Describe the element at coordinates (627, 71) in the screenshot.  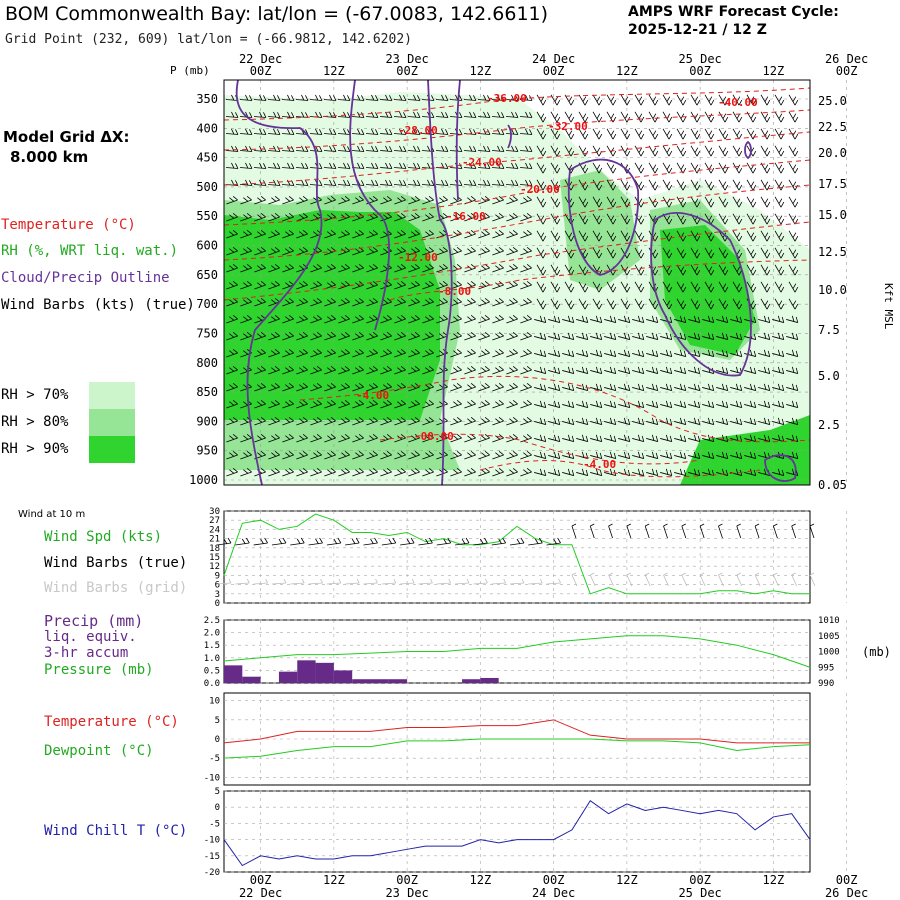
I see `top-time-label: 12Z` at that location.